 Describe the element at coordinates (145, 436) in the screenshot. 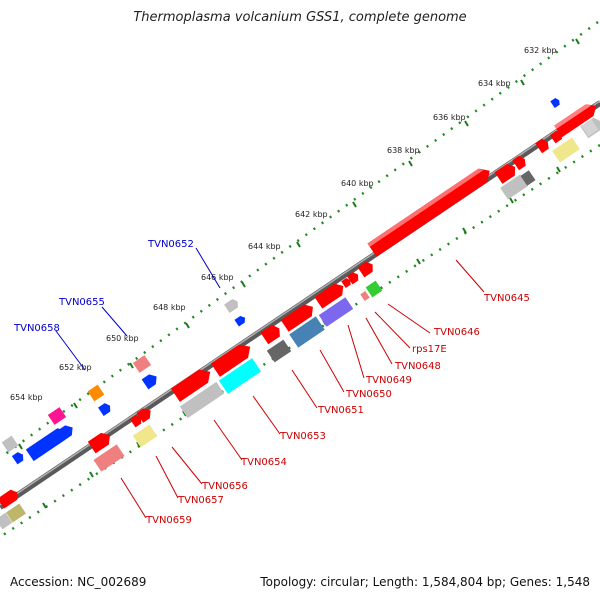

I see `gene-feature-TVN0656` at that location.